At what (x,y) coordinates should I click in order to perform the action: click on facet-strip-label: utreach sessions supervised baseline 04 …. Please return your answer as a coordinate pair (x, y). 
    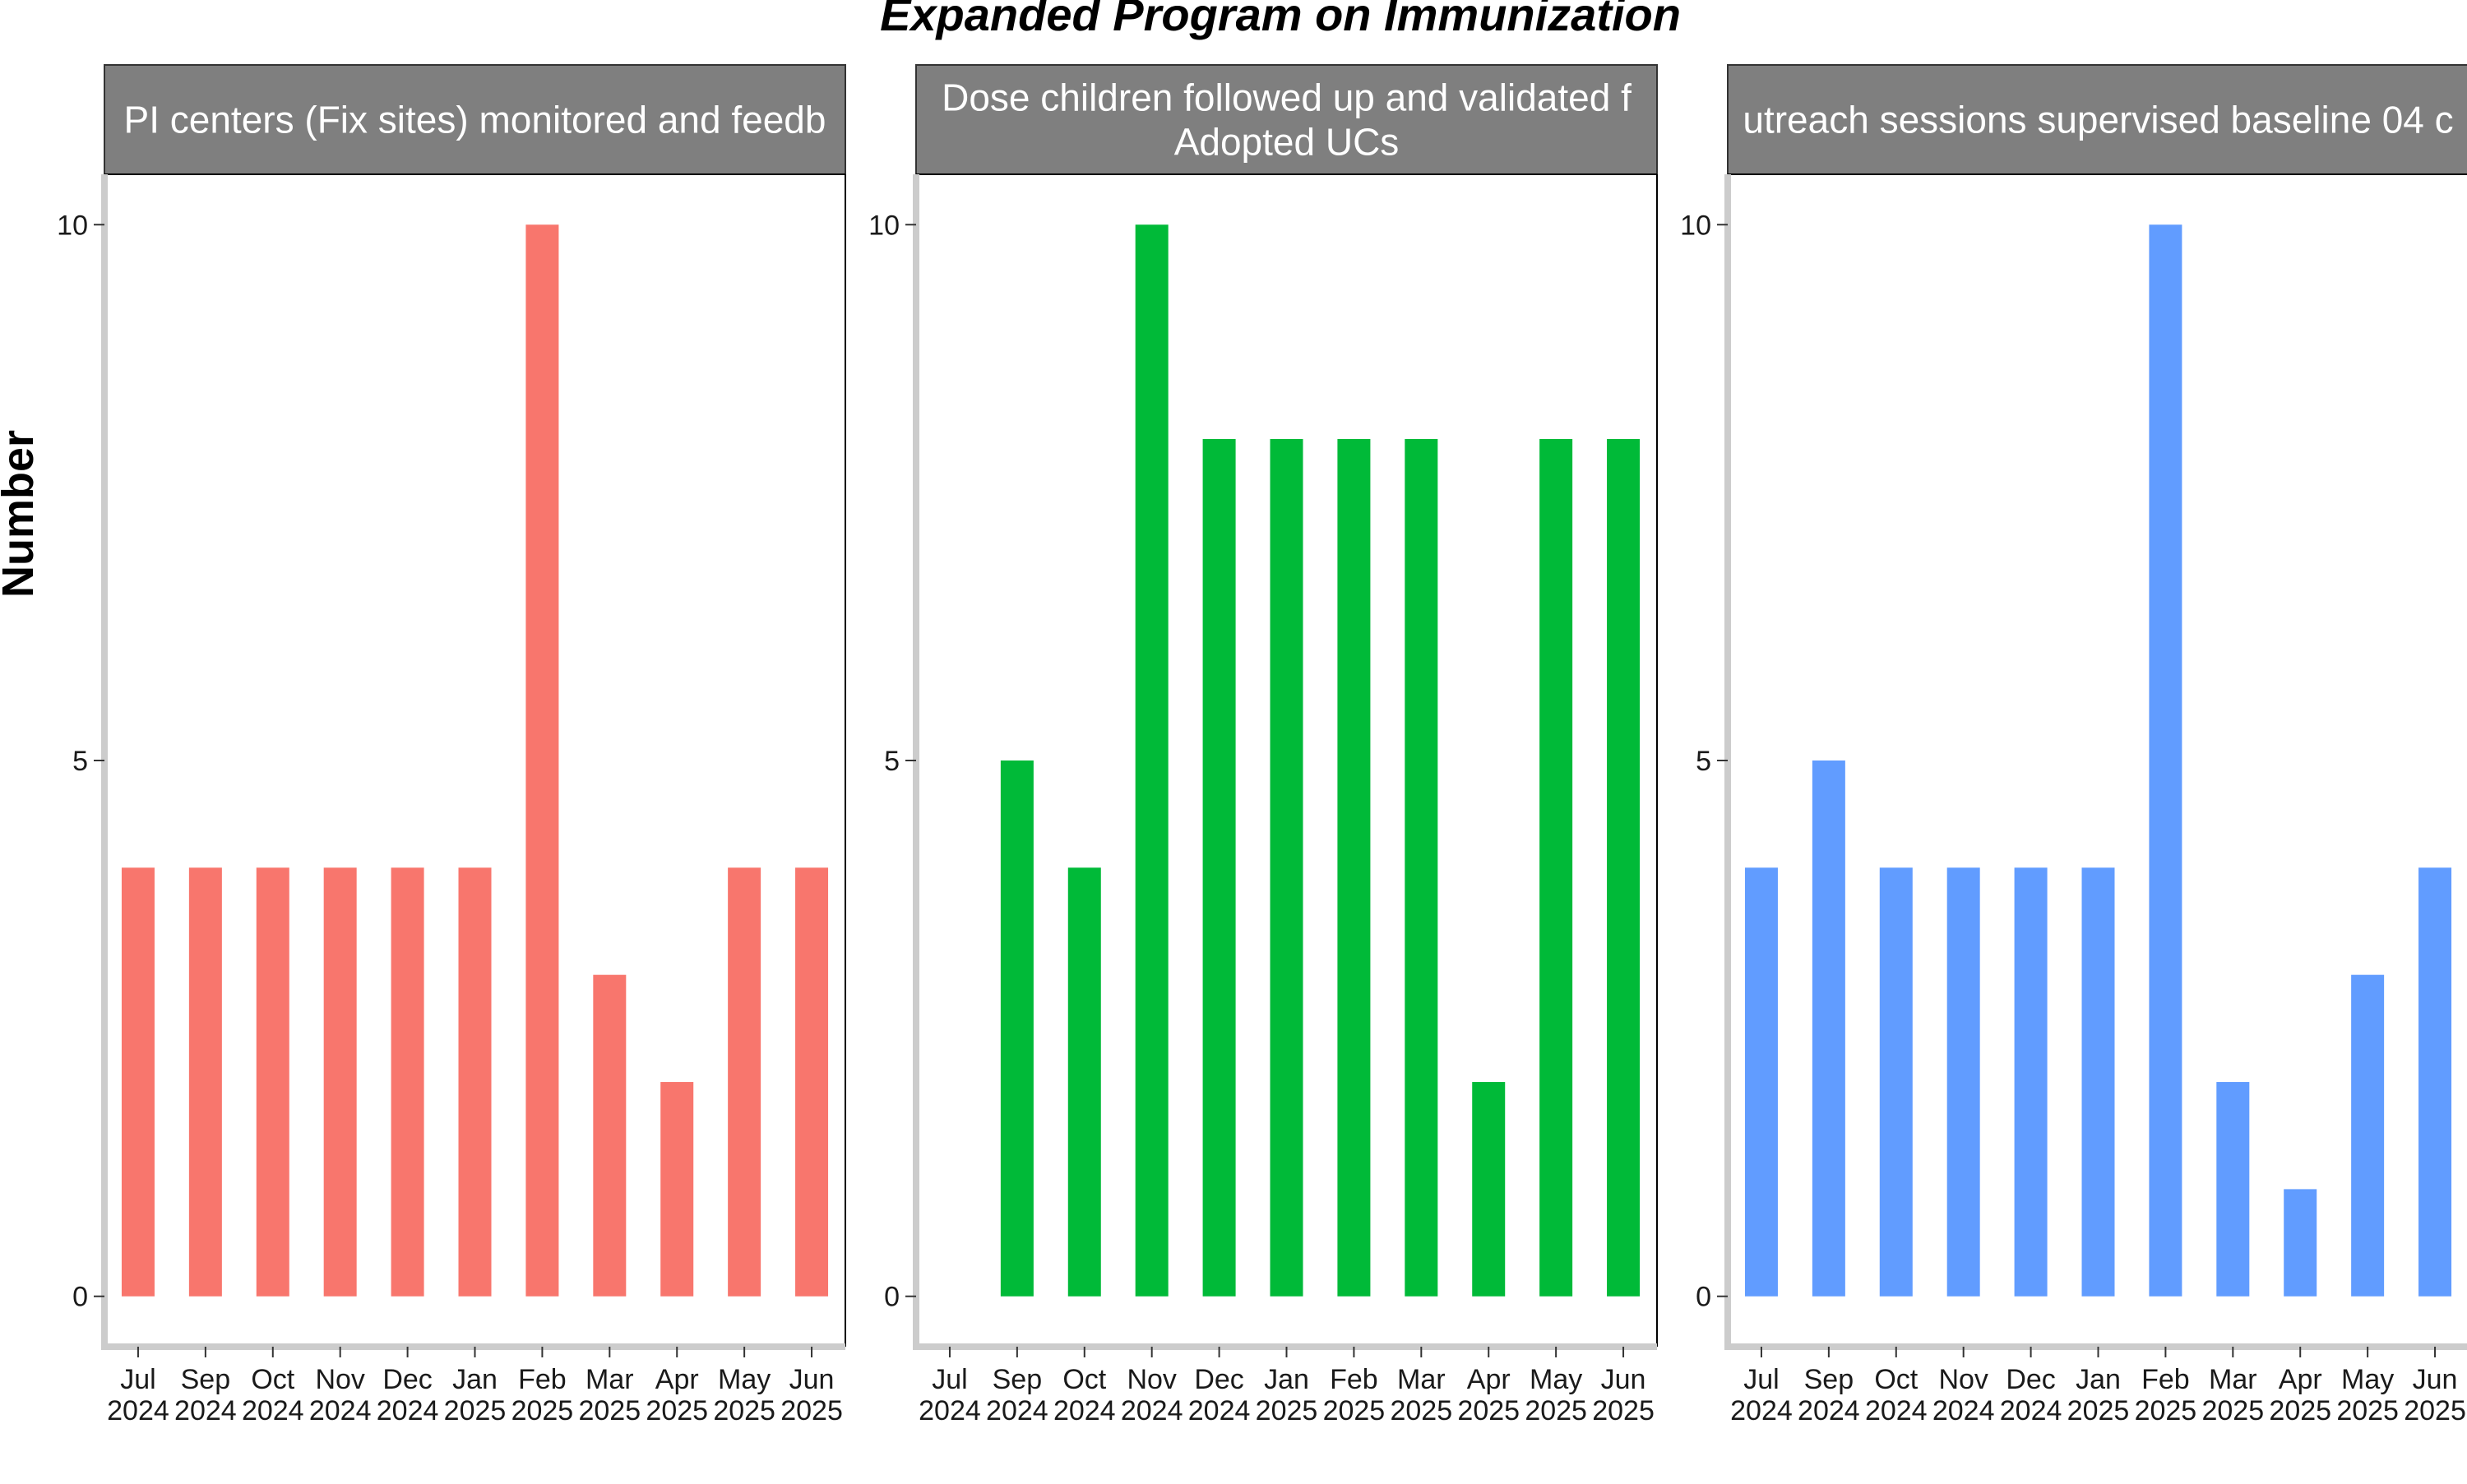
    Looking at the image, I should click on (2098, 120).